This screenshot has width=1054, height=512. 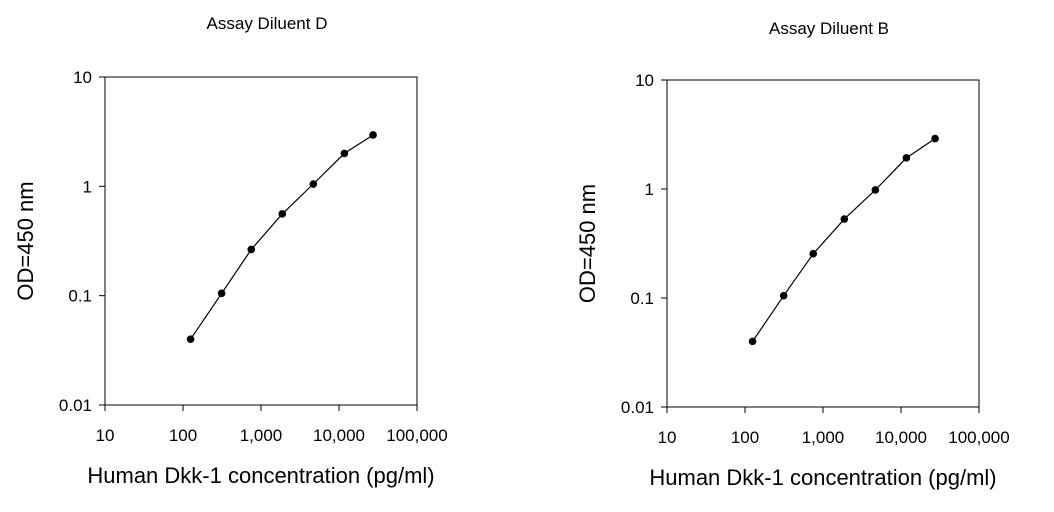 What do you see at coordinates (829, 28) in the screenshot?
I see `chart-title: Assay Diluent B` at bounding box center [829, 28].